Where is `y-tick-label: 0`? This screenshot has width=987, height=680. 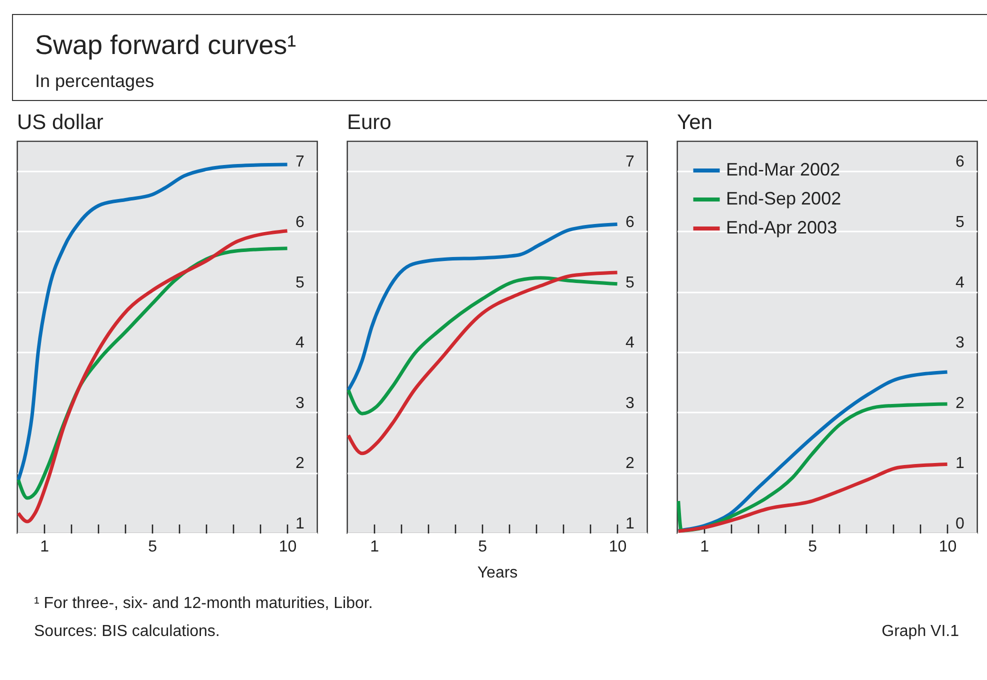
y-tick-label: 0 is located at coordinates (960, 524).